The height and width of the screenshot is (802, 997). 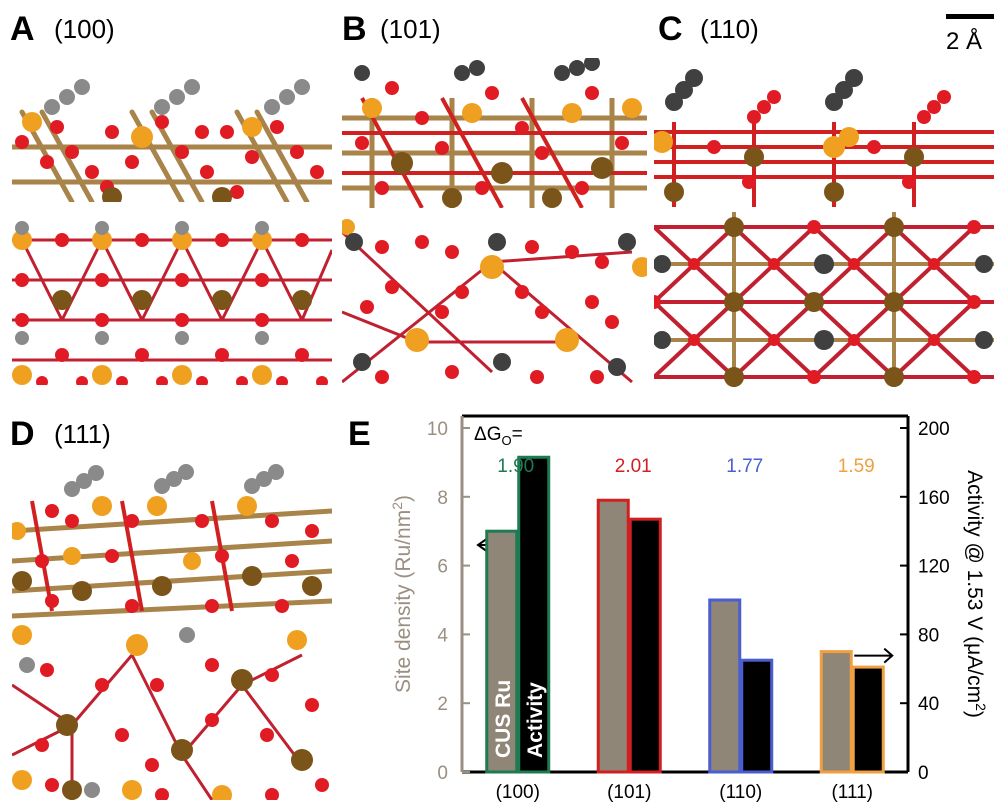 I want to click on panel-d-divider, so click(x=172, y=622).